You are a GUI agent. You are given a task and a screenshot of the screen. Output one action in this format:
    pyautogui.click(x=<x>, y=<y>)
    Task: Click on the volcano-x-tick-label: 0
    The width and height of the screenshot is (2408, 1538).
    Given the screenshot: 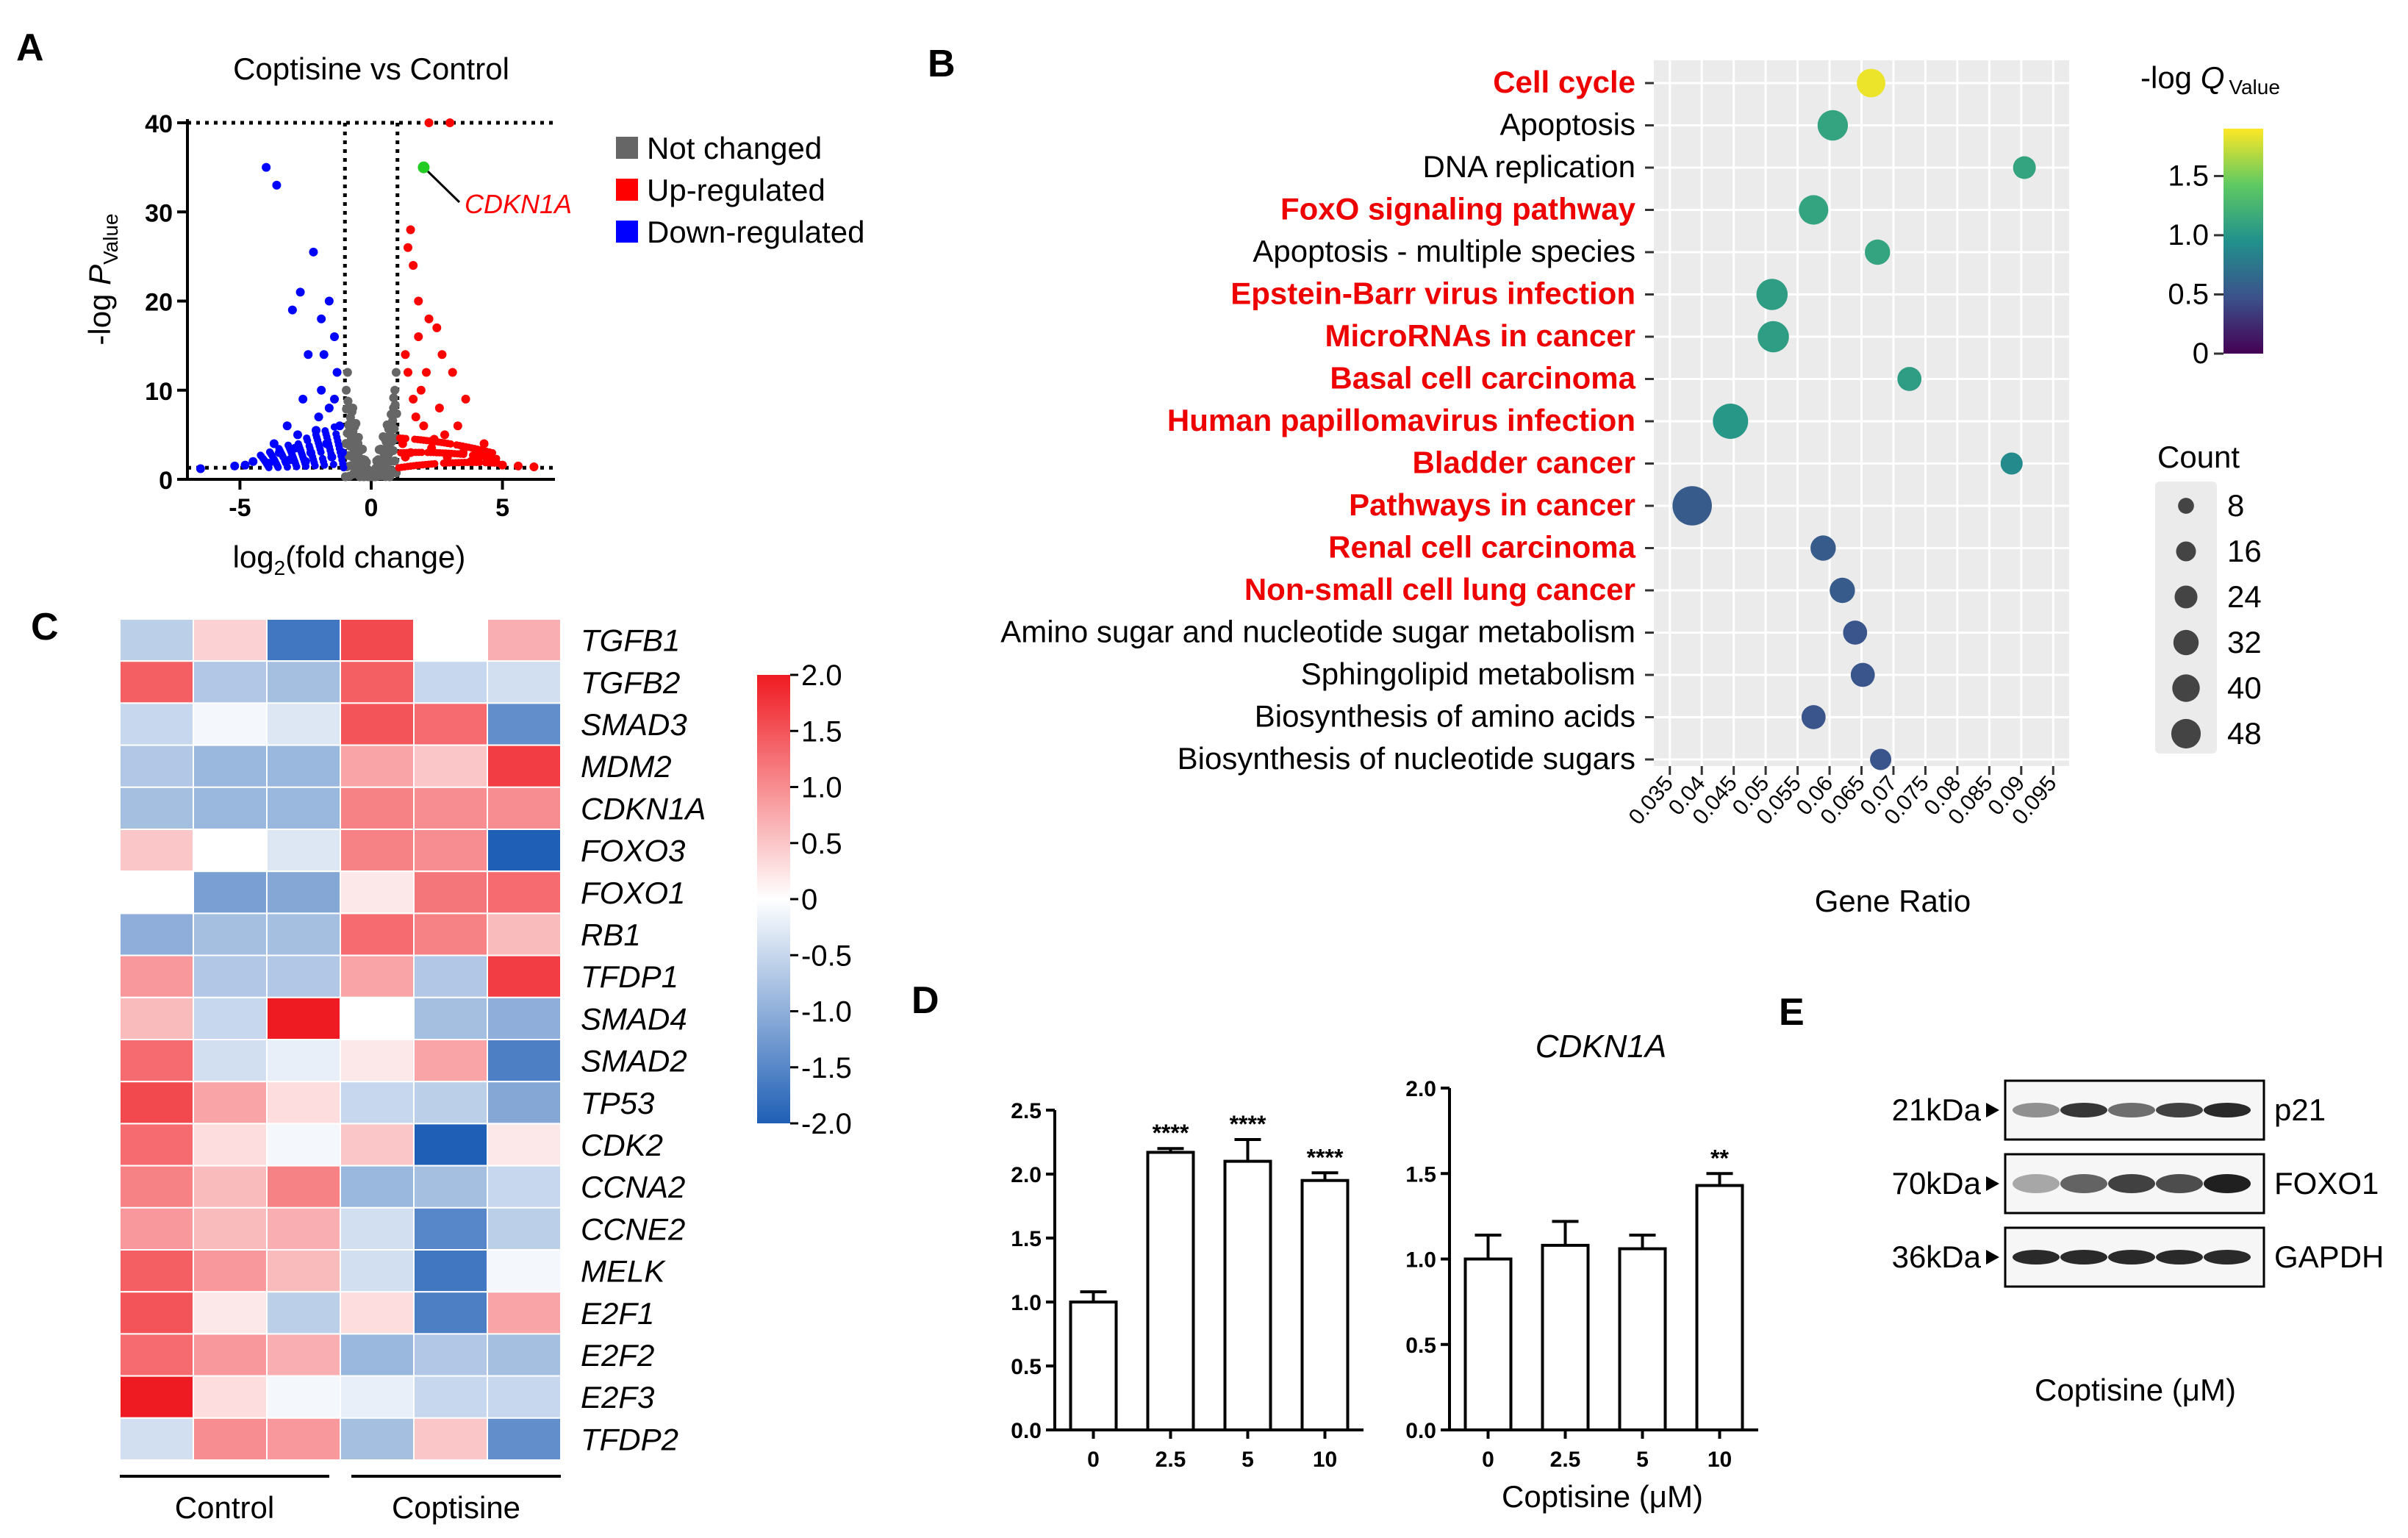 What is the action you would take?
    pyautogui.click(x=372, y=508)
    